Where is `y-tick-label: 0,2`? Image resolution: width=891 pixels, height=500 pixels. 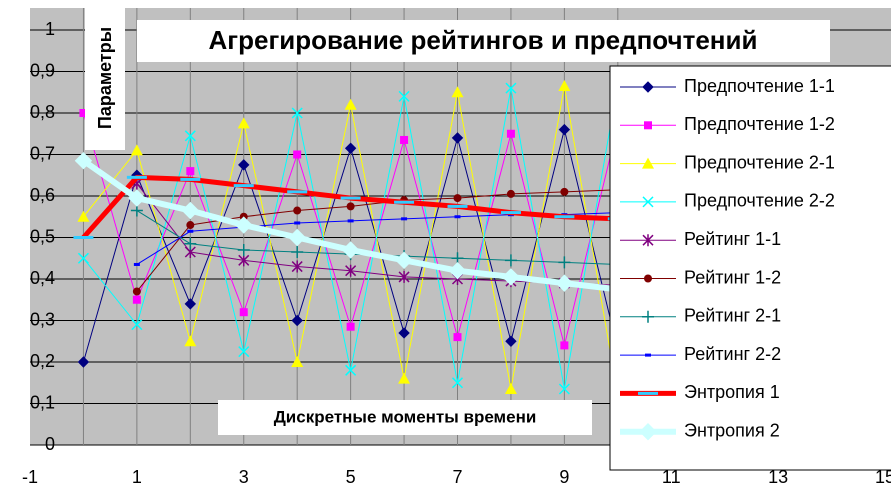
y-tick-label: 0,2 is located at coordinates (42, 361).